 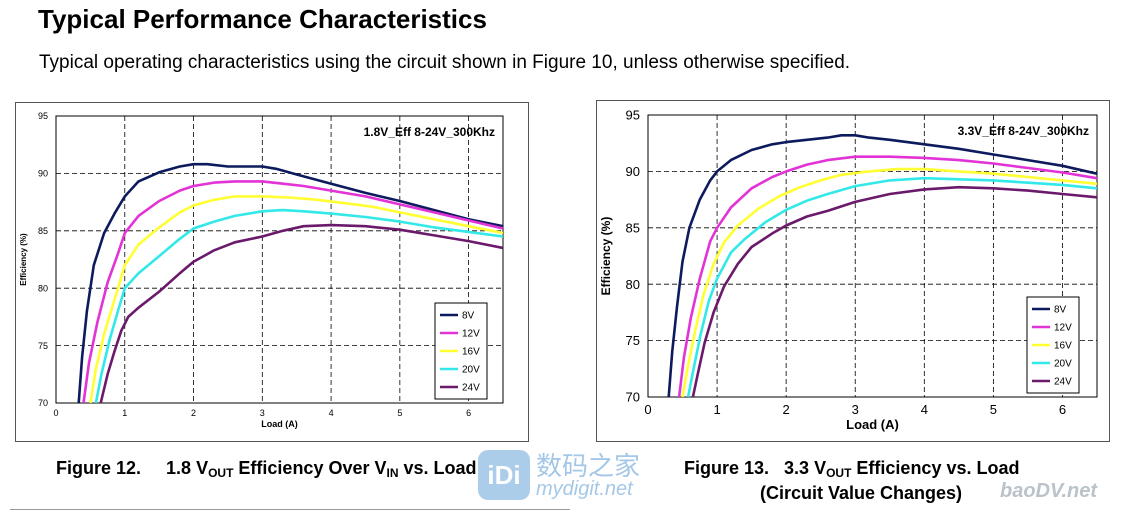 I want to click on caption-text: Efficiency Over V, so click(x=310, y=468).